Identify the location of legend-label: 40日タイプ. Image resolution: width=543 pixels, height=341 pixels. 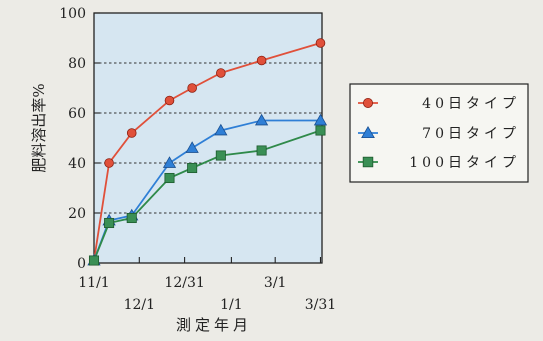
(471, 104).